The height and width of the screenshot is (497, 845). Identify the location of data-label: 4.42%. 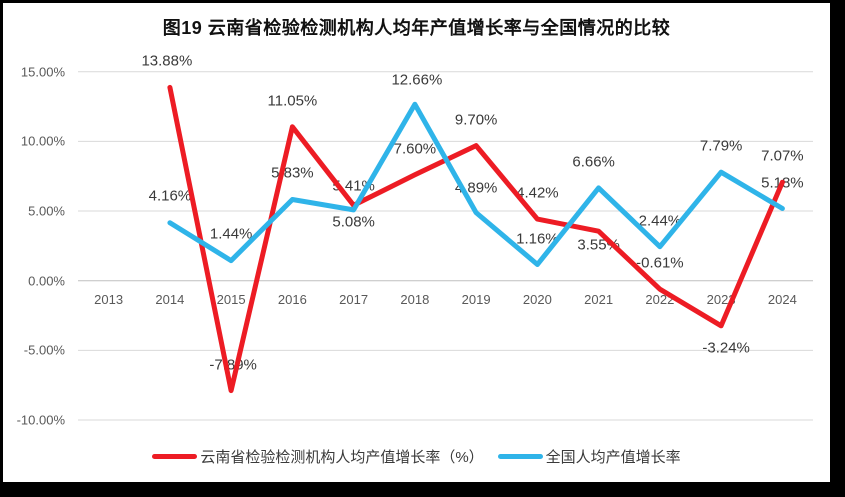
(537, 193).